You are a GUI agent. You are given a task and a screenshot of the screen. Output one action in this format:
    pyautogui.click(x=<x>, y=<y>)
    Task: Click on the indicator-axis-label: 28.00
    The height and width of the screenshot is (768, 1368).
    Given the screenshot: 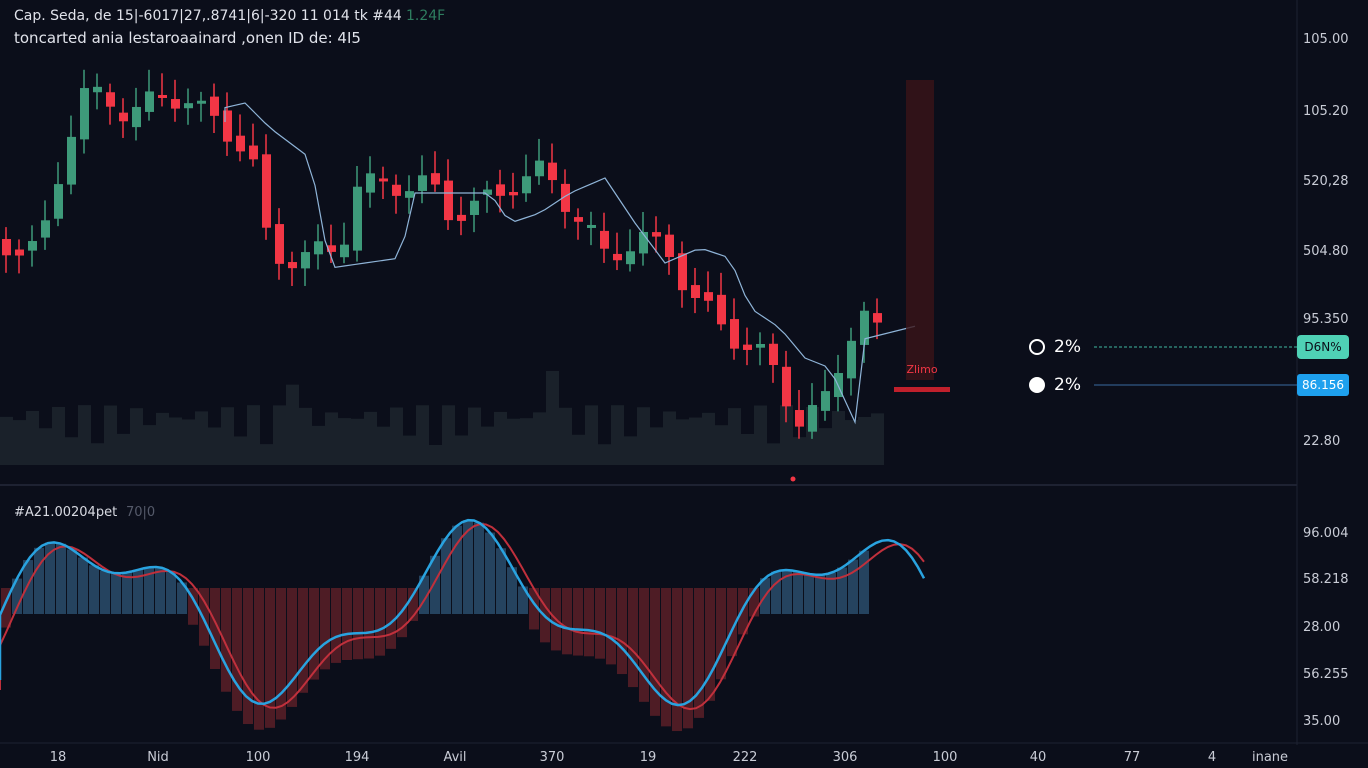 What is the action you would take?
    pyautogui.click(x=1321, y=627)
    